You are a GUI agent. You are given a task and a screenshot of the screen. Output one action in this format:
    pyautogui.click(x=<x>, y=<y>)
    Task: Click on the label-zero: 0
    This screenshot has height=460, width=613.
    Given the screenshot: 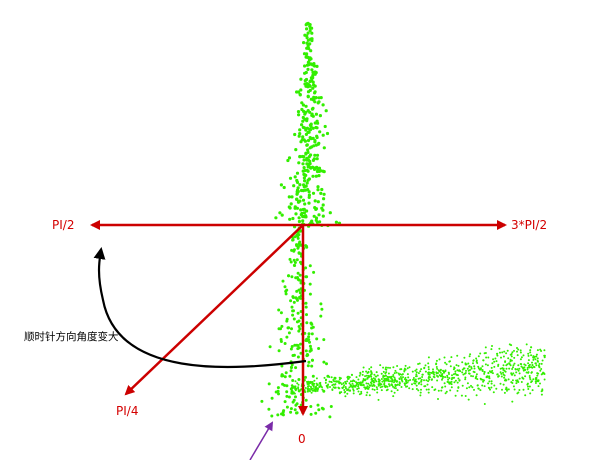 What is the action you would take?
    pyautogui.click(x=302, y=439)
    